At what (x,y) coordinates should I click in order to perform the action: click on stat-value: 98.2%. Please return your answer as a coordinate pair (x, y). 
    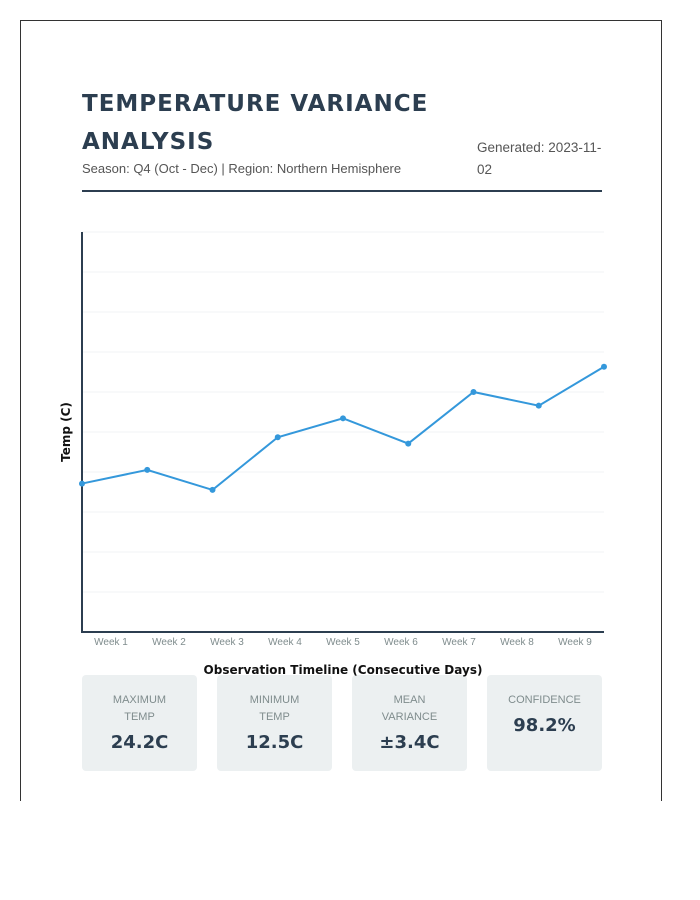
    Looking at the image, I should click on (544, 725).